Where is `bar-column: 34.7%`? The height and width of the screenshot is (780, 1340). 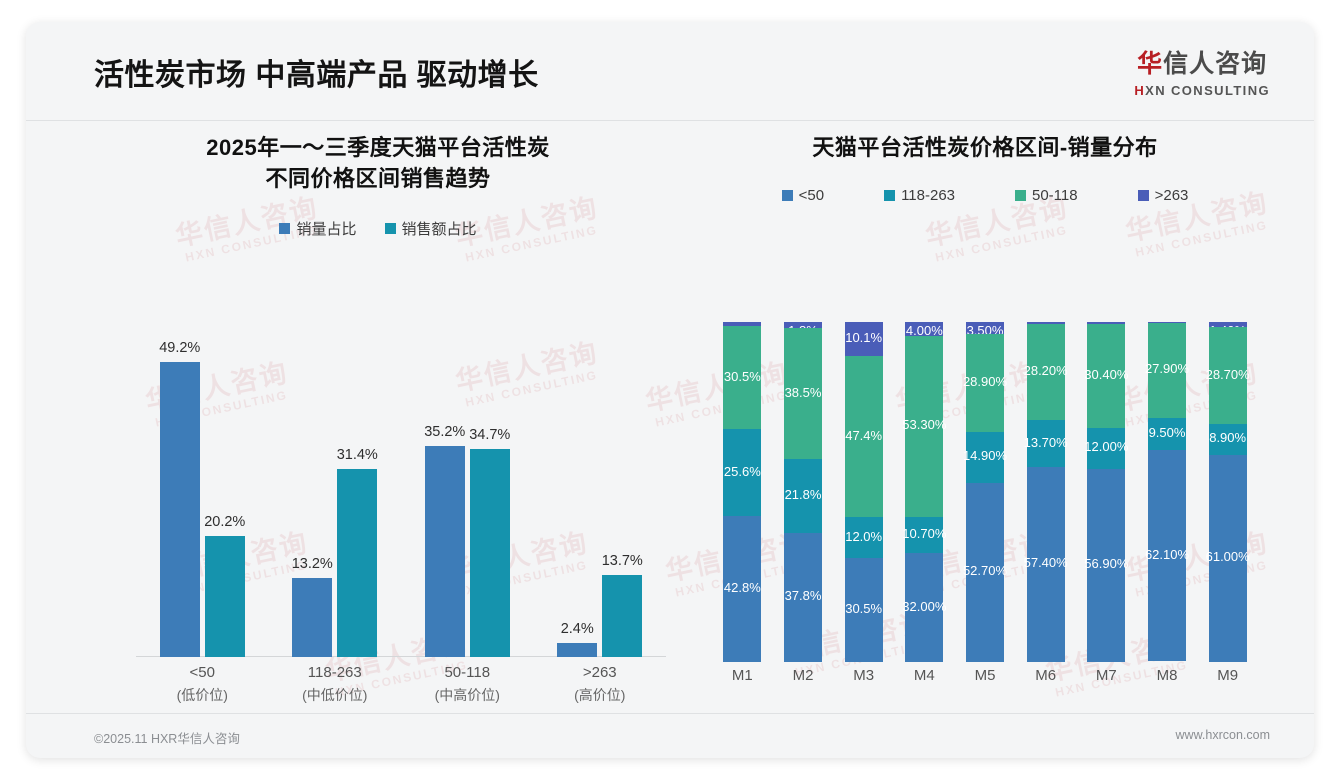 bar-column: 34.7% is located at coordinates (490, 492).